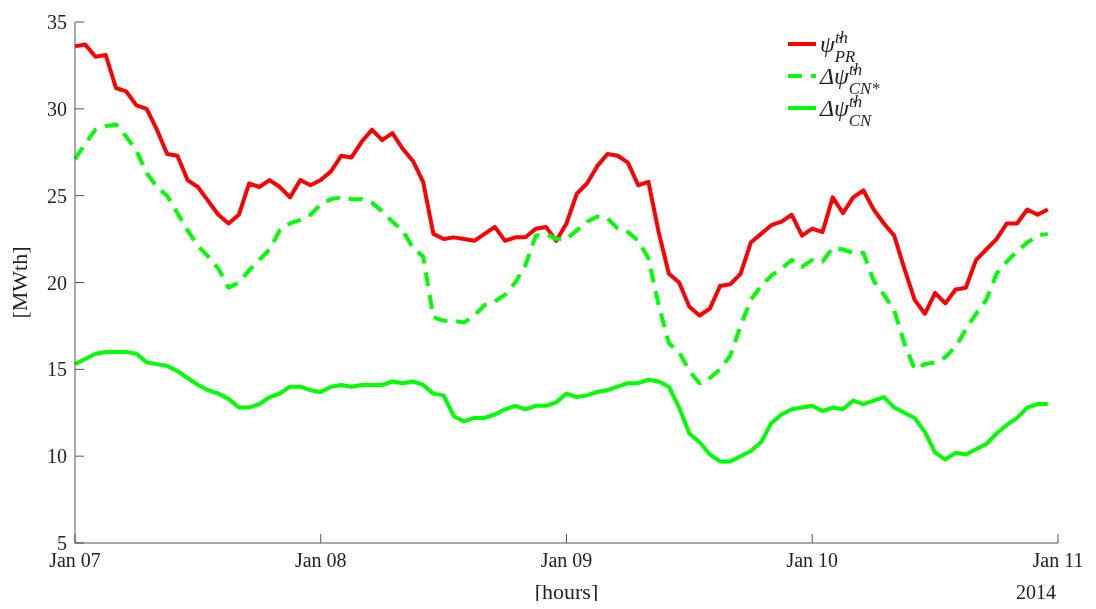 This screenshot has width=1096, height=609. What do you see at coordinates (19, 282) in the screenshot?
I see `y-axis-title: [MWth]` at bounding box center [19, 282].